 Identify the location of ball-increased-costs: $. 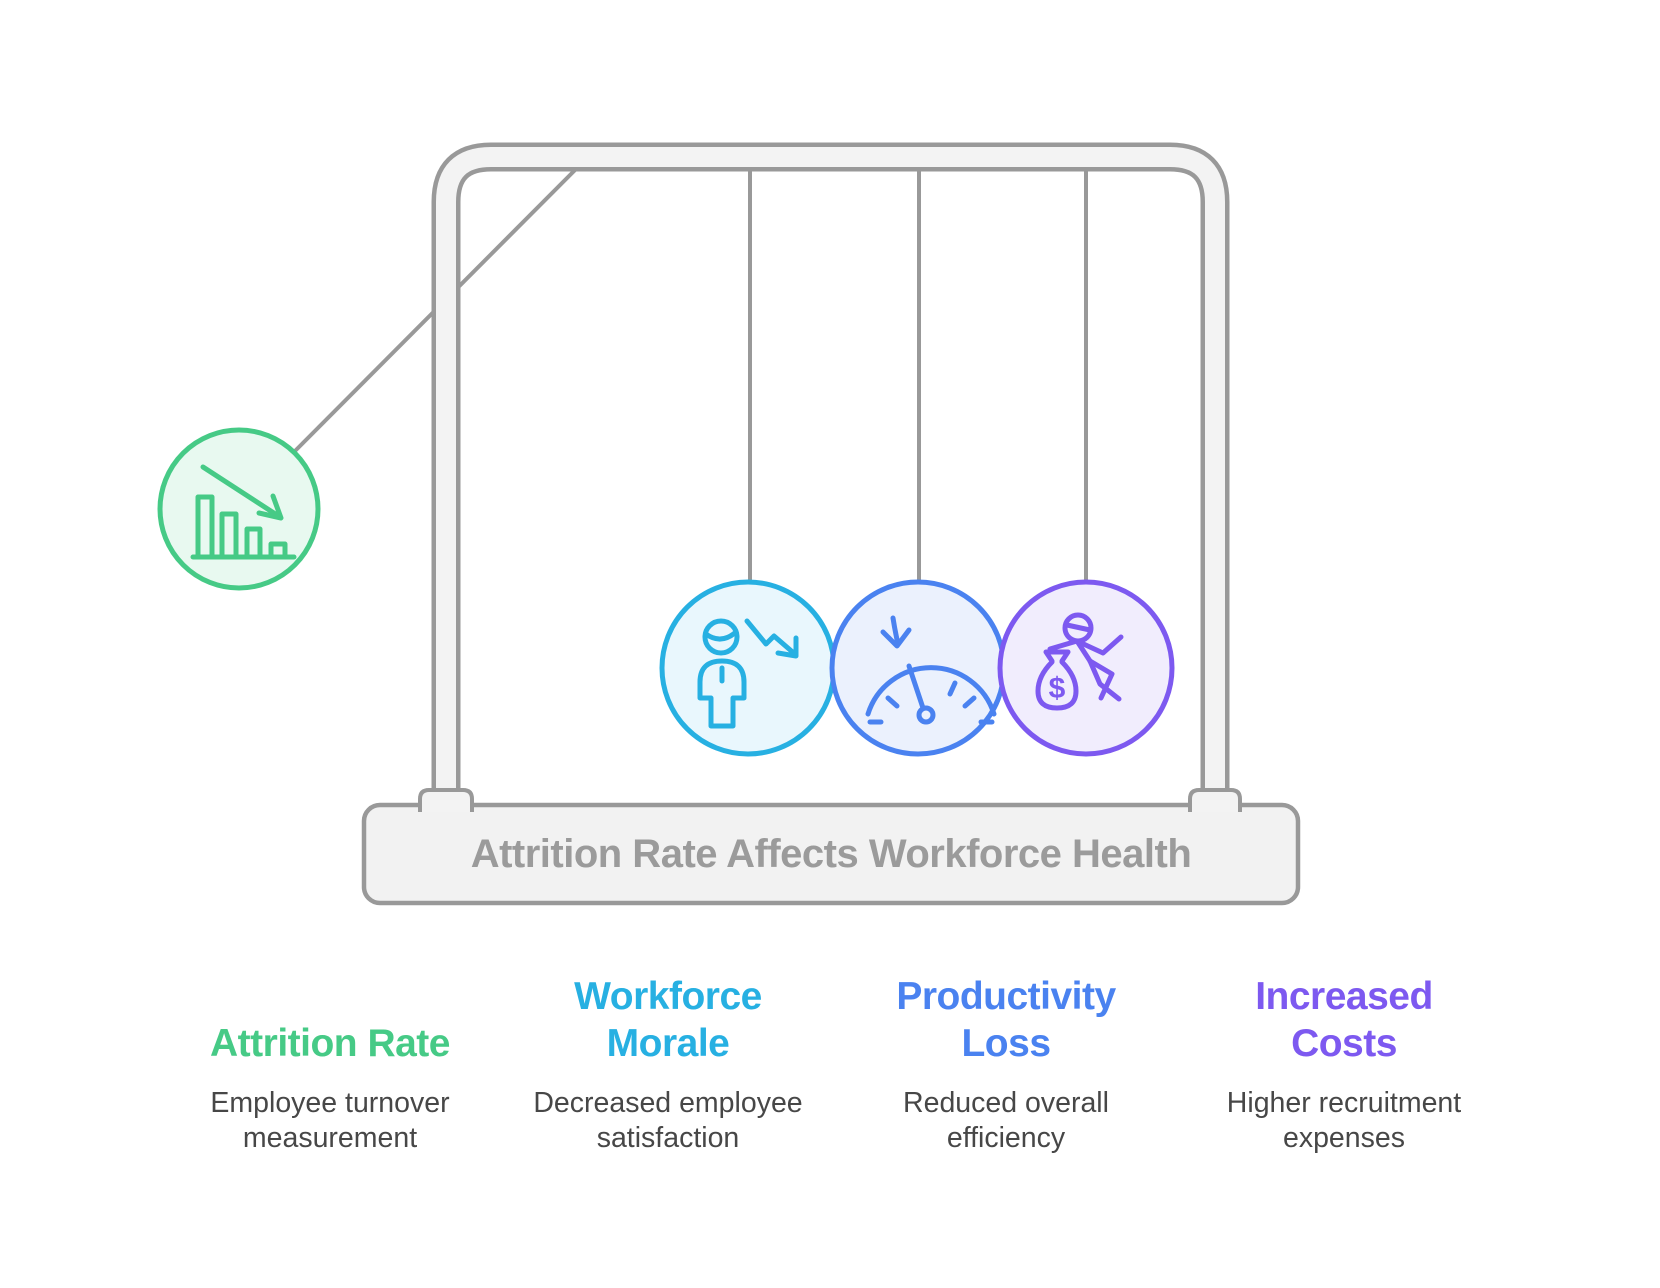
(1086, 668).